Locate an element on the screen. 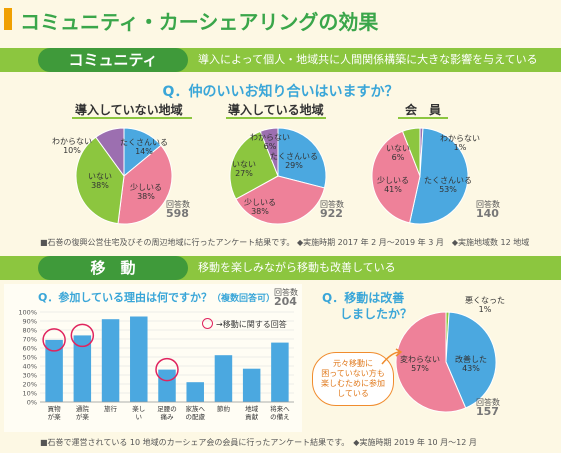 Image resolution: width=561 pixels, height=453 pixels. annotation-bubble: 元々移動に 困っていない方も 楽しむために参加 している is located at coordinates (353, 379).